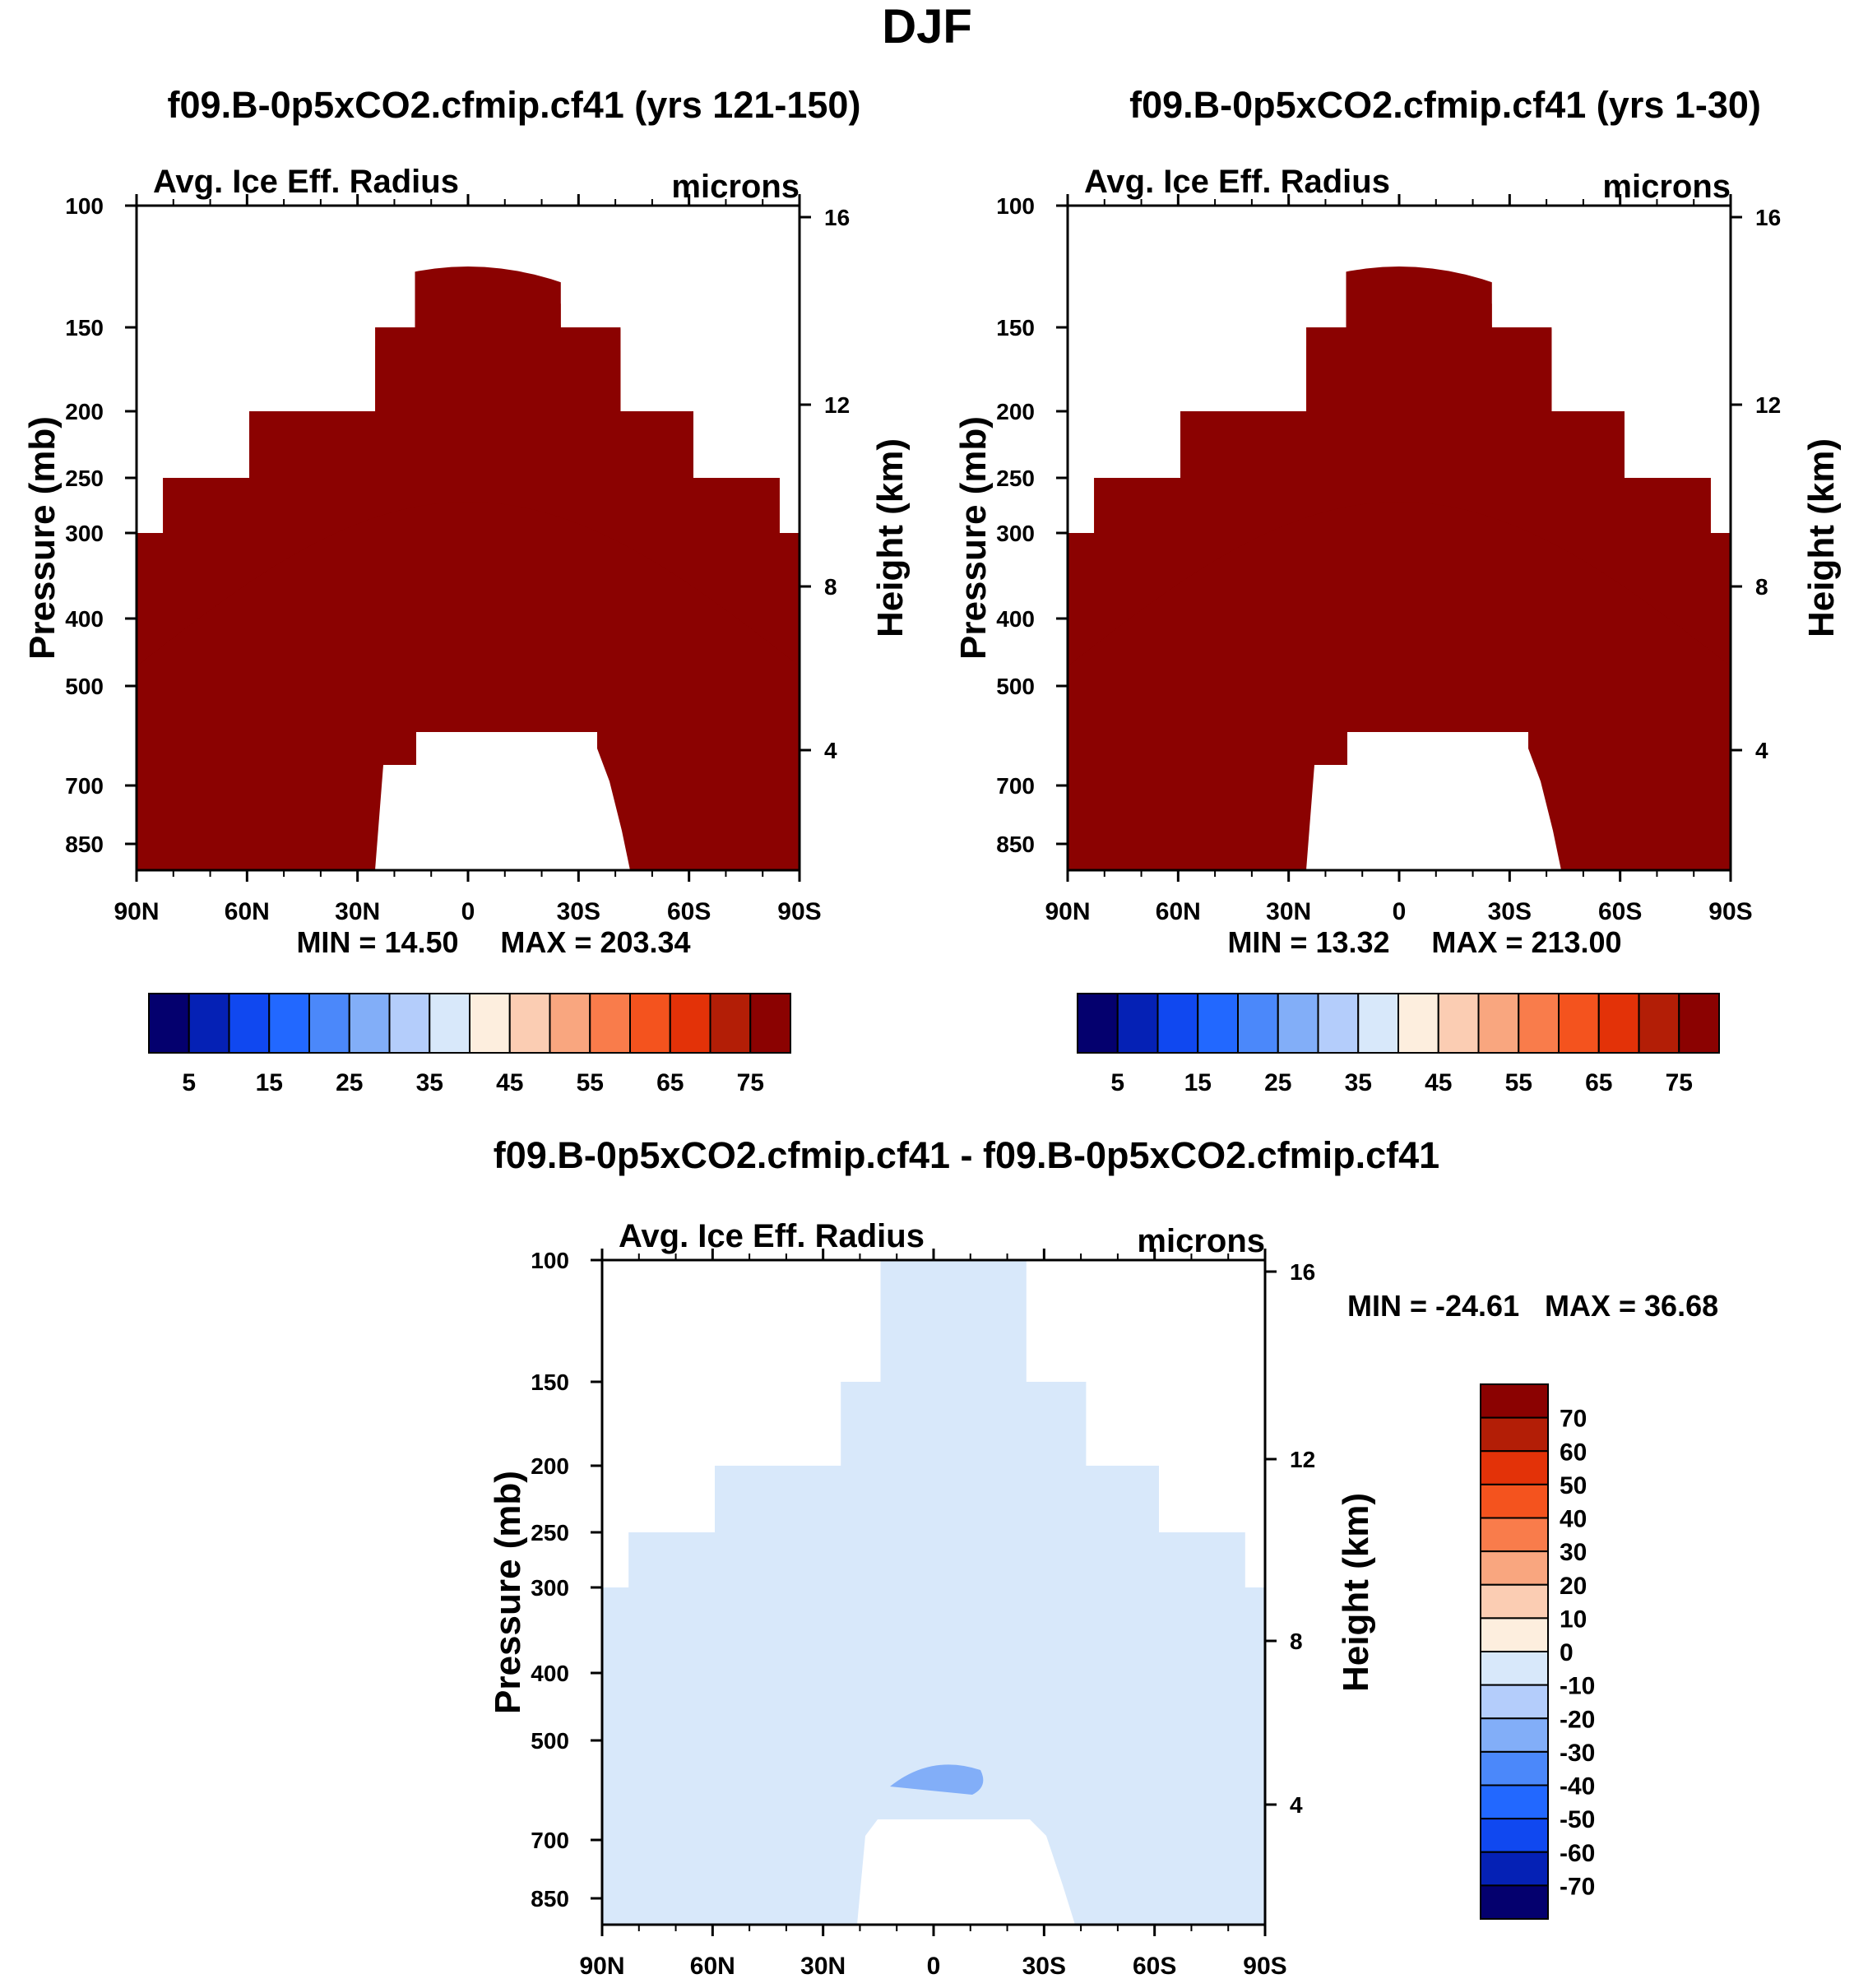 Image resolution: width=1854 pixels, height=1988 pixels. What do you see at coordinates (1117, 1082) in the screenshot?
I see `colorbar-label: 5` at bounding box center [1117, 1082].